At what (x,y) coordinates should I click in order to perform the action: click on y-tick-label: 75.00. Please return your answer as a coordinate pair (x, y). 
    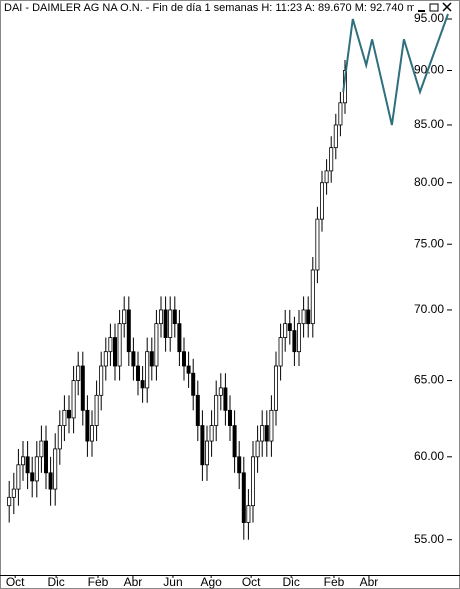
    Looking at the image, I should click on (429, 243).